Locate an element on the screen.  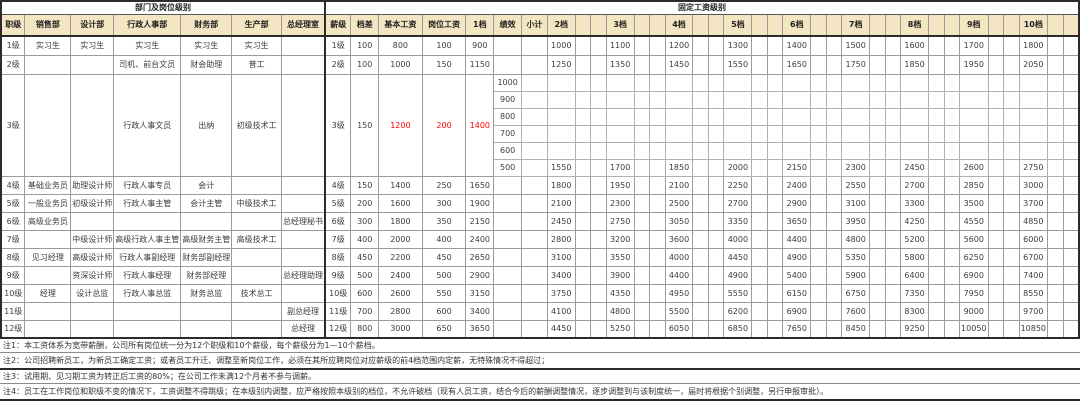
grade-cell: 10级 is located at coordinates (338, 293).